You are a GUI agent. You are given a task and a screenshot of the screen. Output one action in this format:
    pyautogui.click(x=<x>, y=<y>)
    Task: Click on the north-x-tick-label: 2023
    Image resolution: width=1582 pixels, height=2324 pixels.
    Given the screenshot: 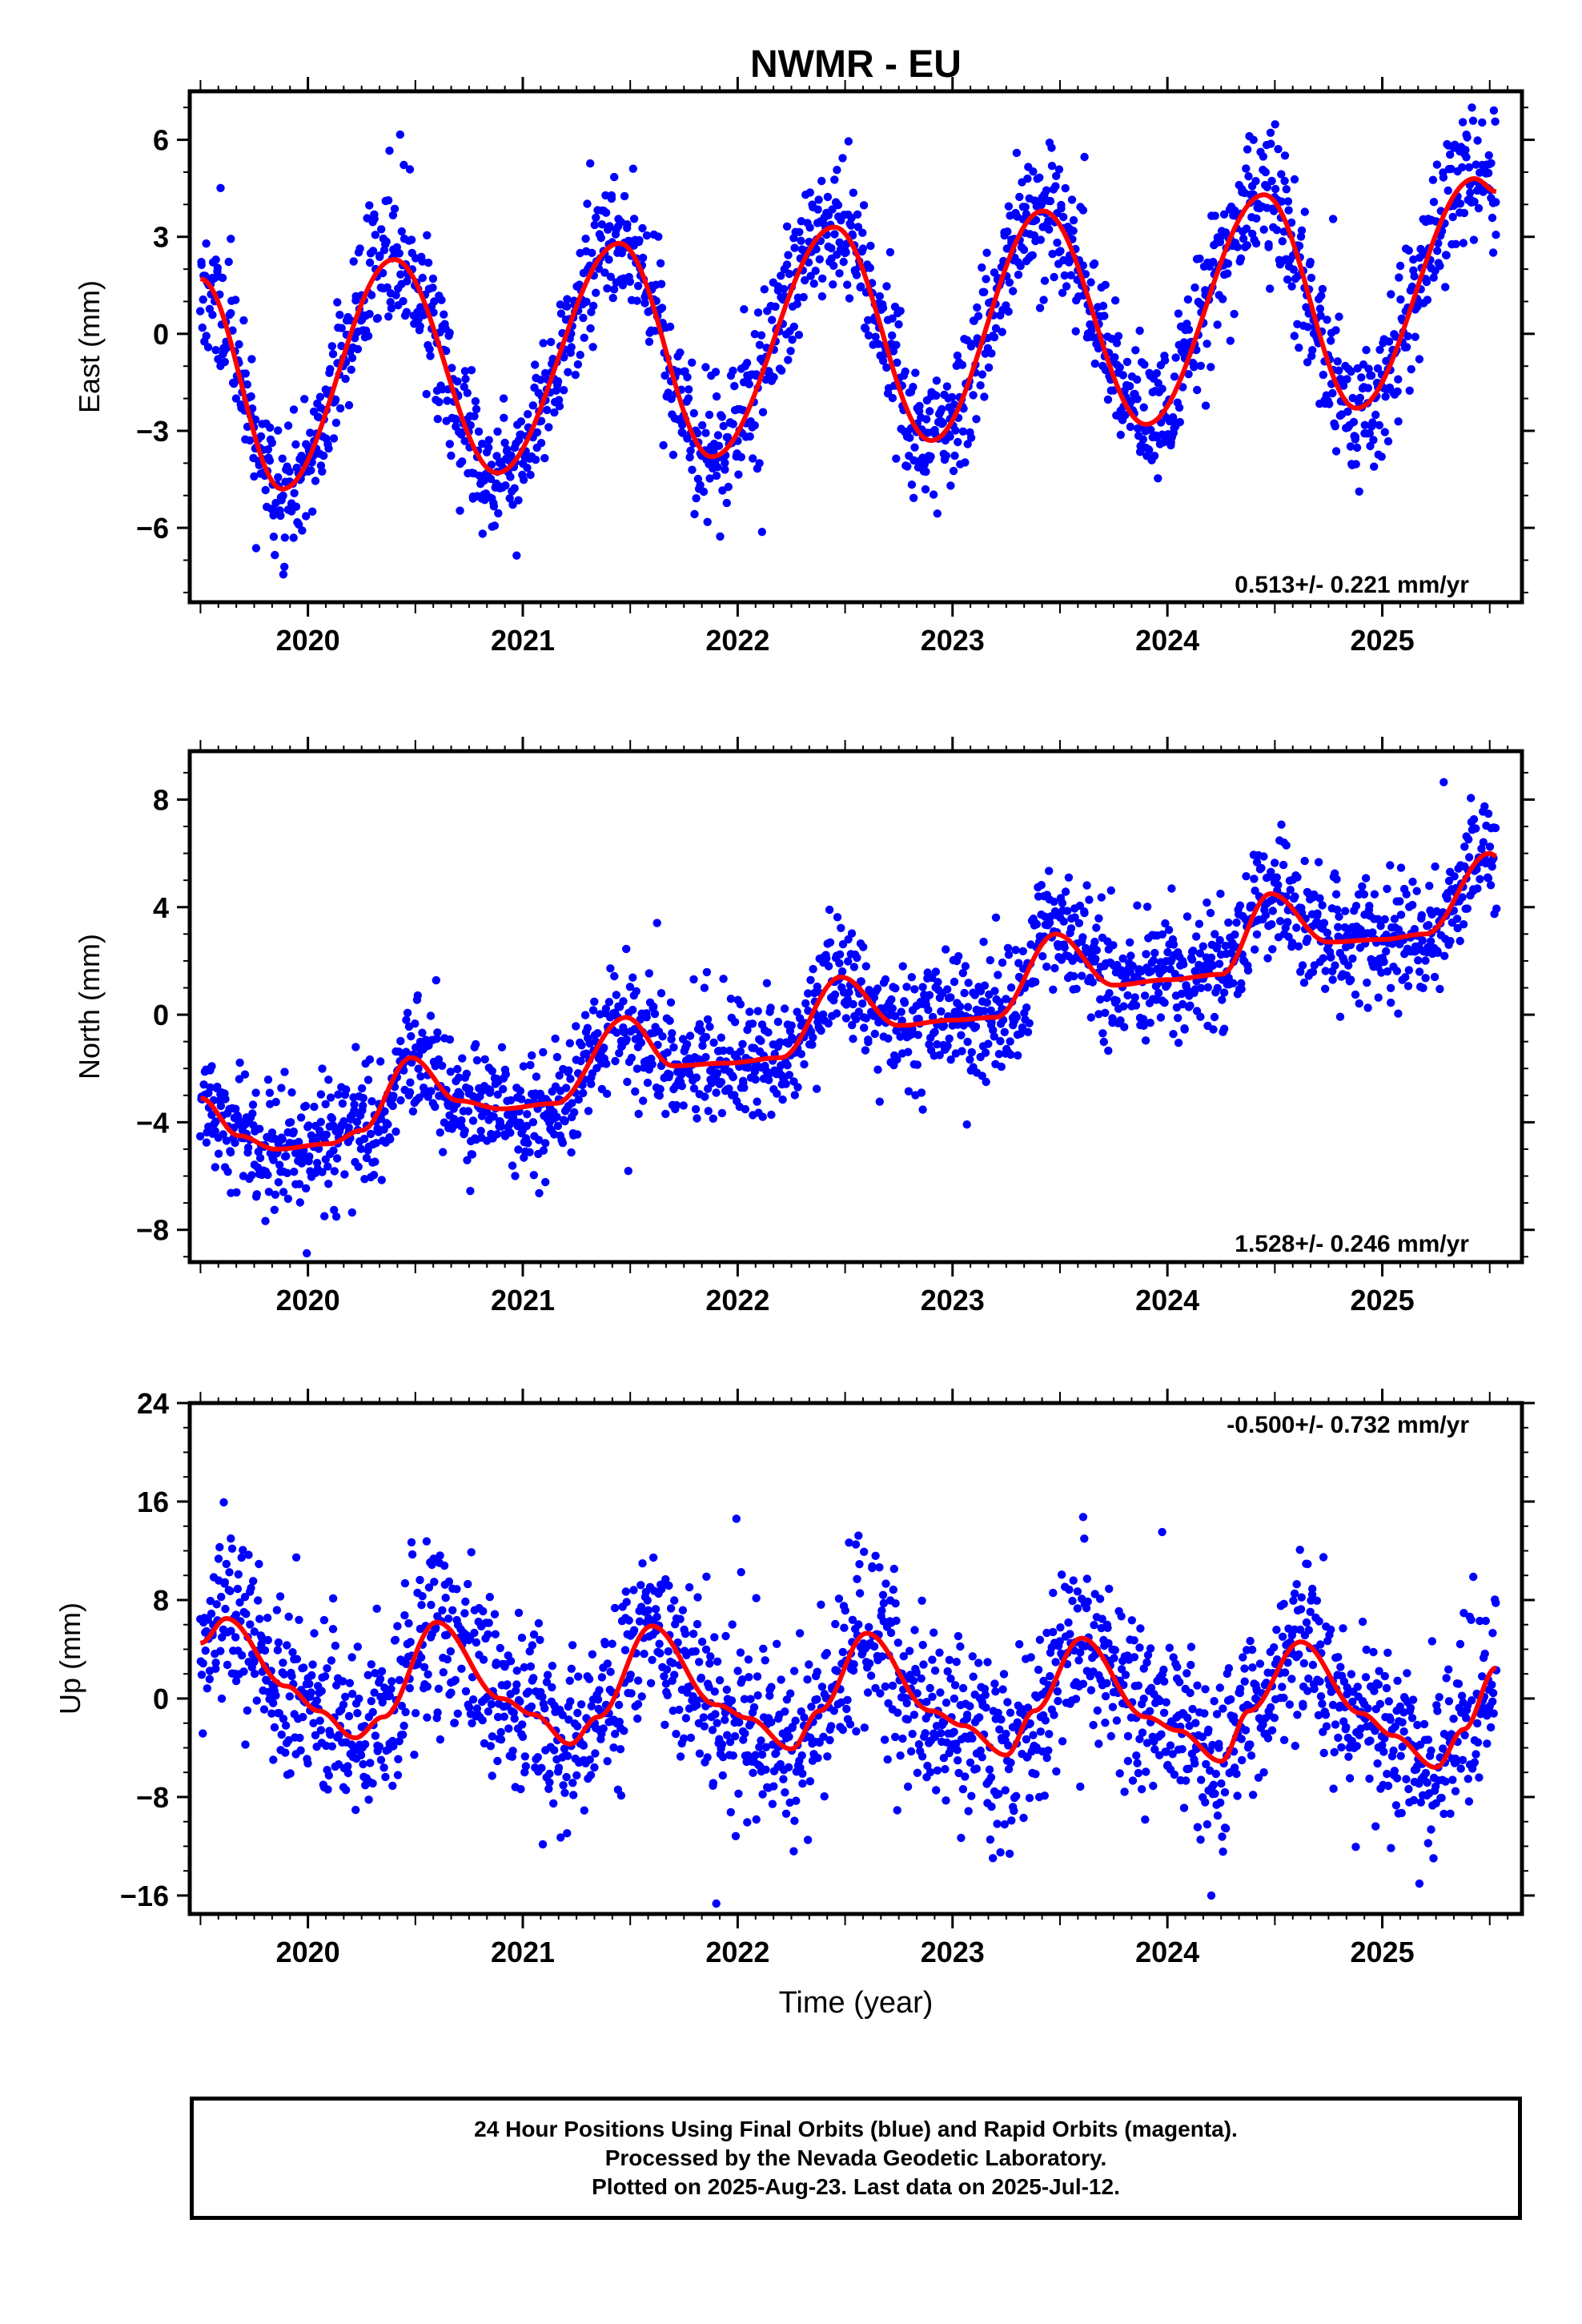 What is the action you would take?
    pyautogui.click(x=953, y=1300)
    